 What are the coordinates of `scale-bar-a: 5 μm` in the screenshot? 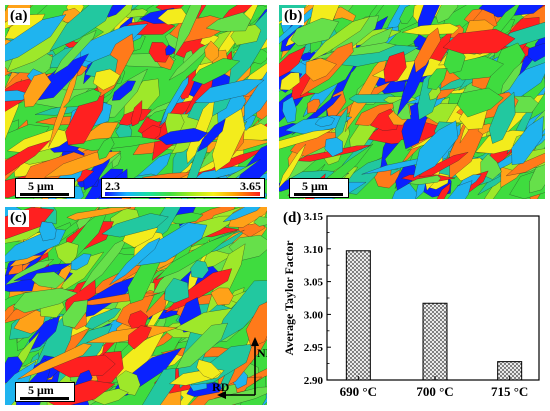 It's located at (45, 188).